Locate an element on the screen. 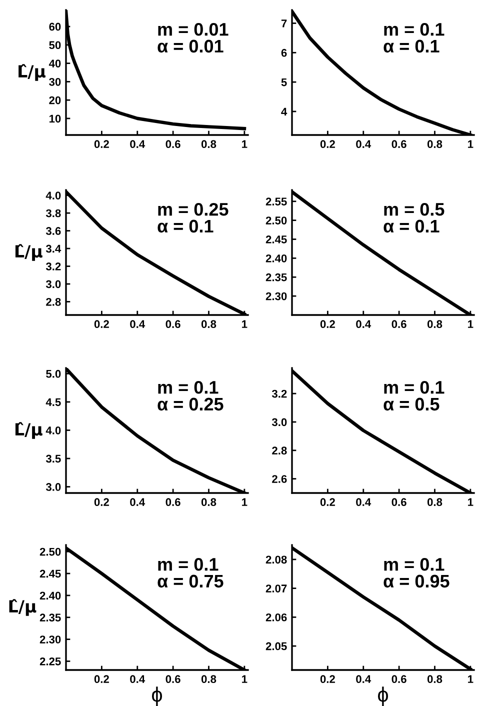 The height and width of the screenshot is (706, 486). y-tick-label: 2.55 is located at coordinates (276, 202).